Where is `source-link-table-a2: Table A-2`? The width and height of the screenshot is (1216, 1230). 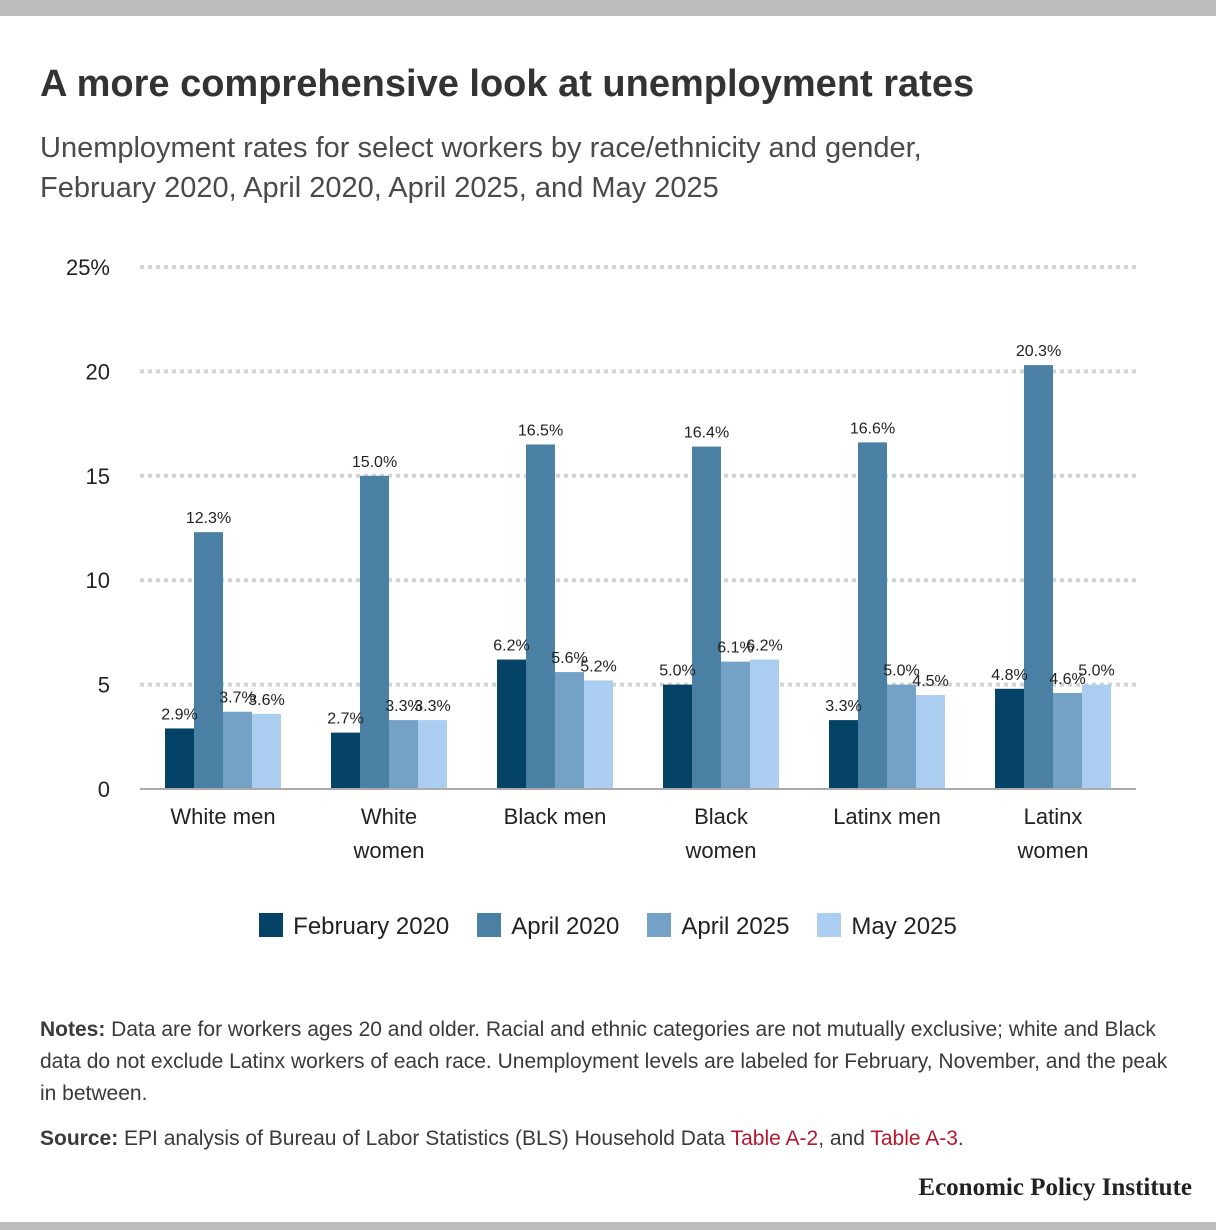 source-link-table-a2: Table A-2 is located at coordinates (774, 1138).